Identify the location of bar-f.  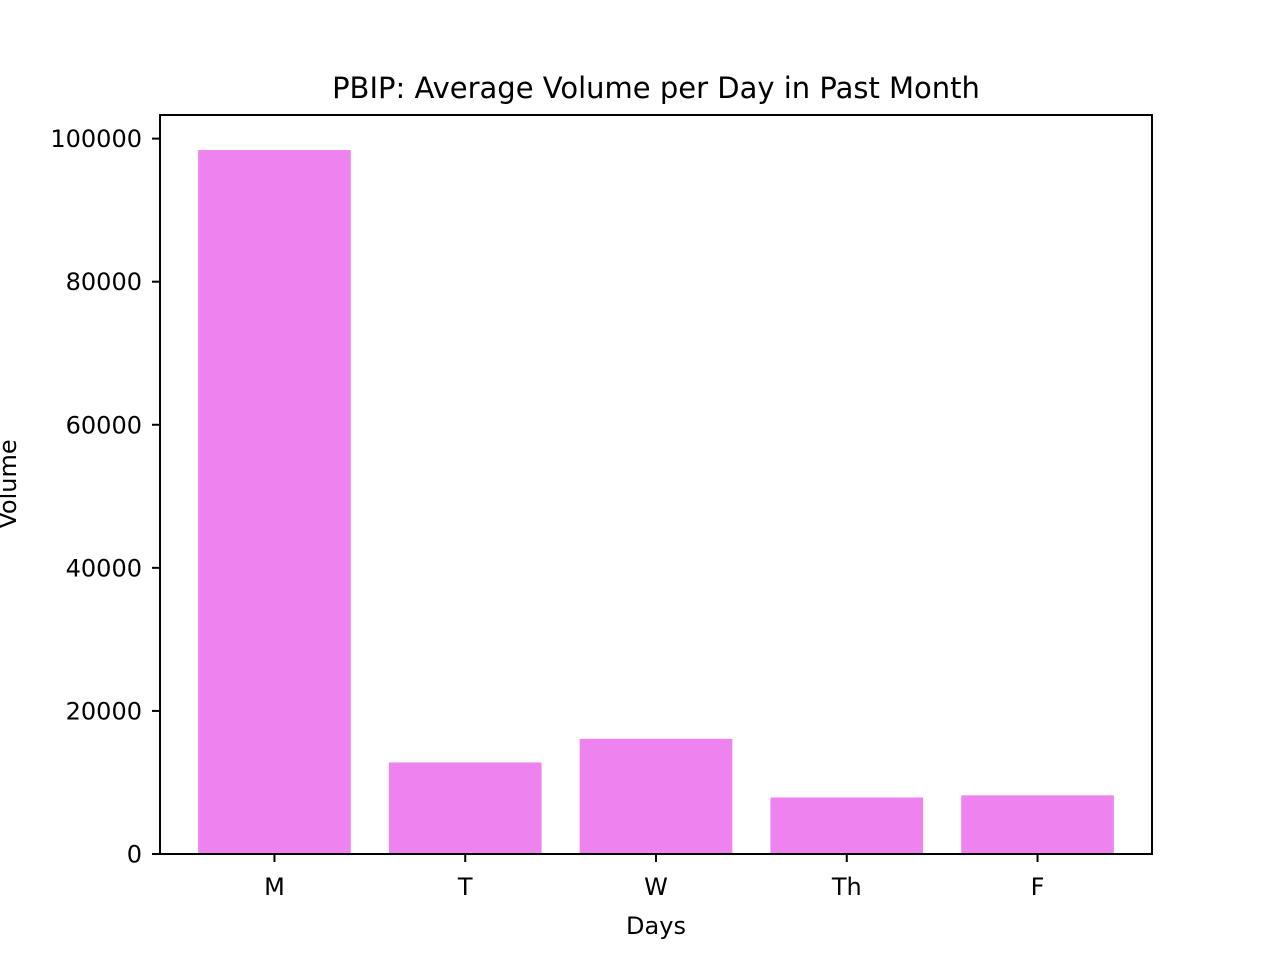
(1037, 824).